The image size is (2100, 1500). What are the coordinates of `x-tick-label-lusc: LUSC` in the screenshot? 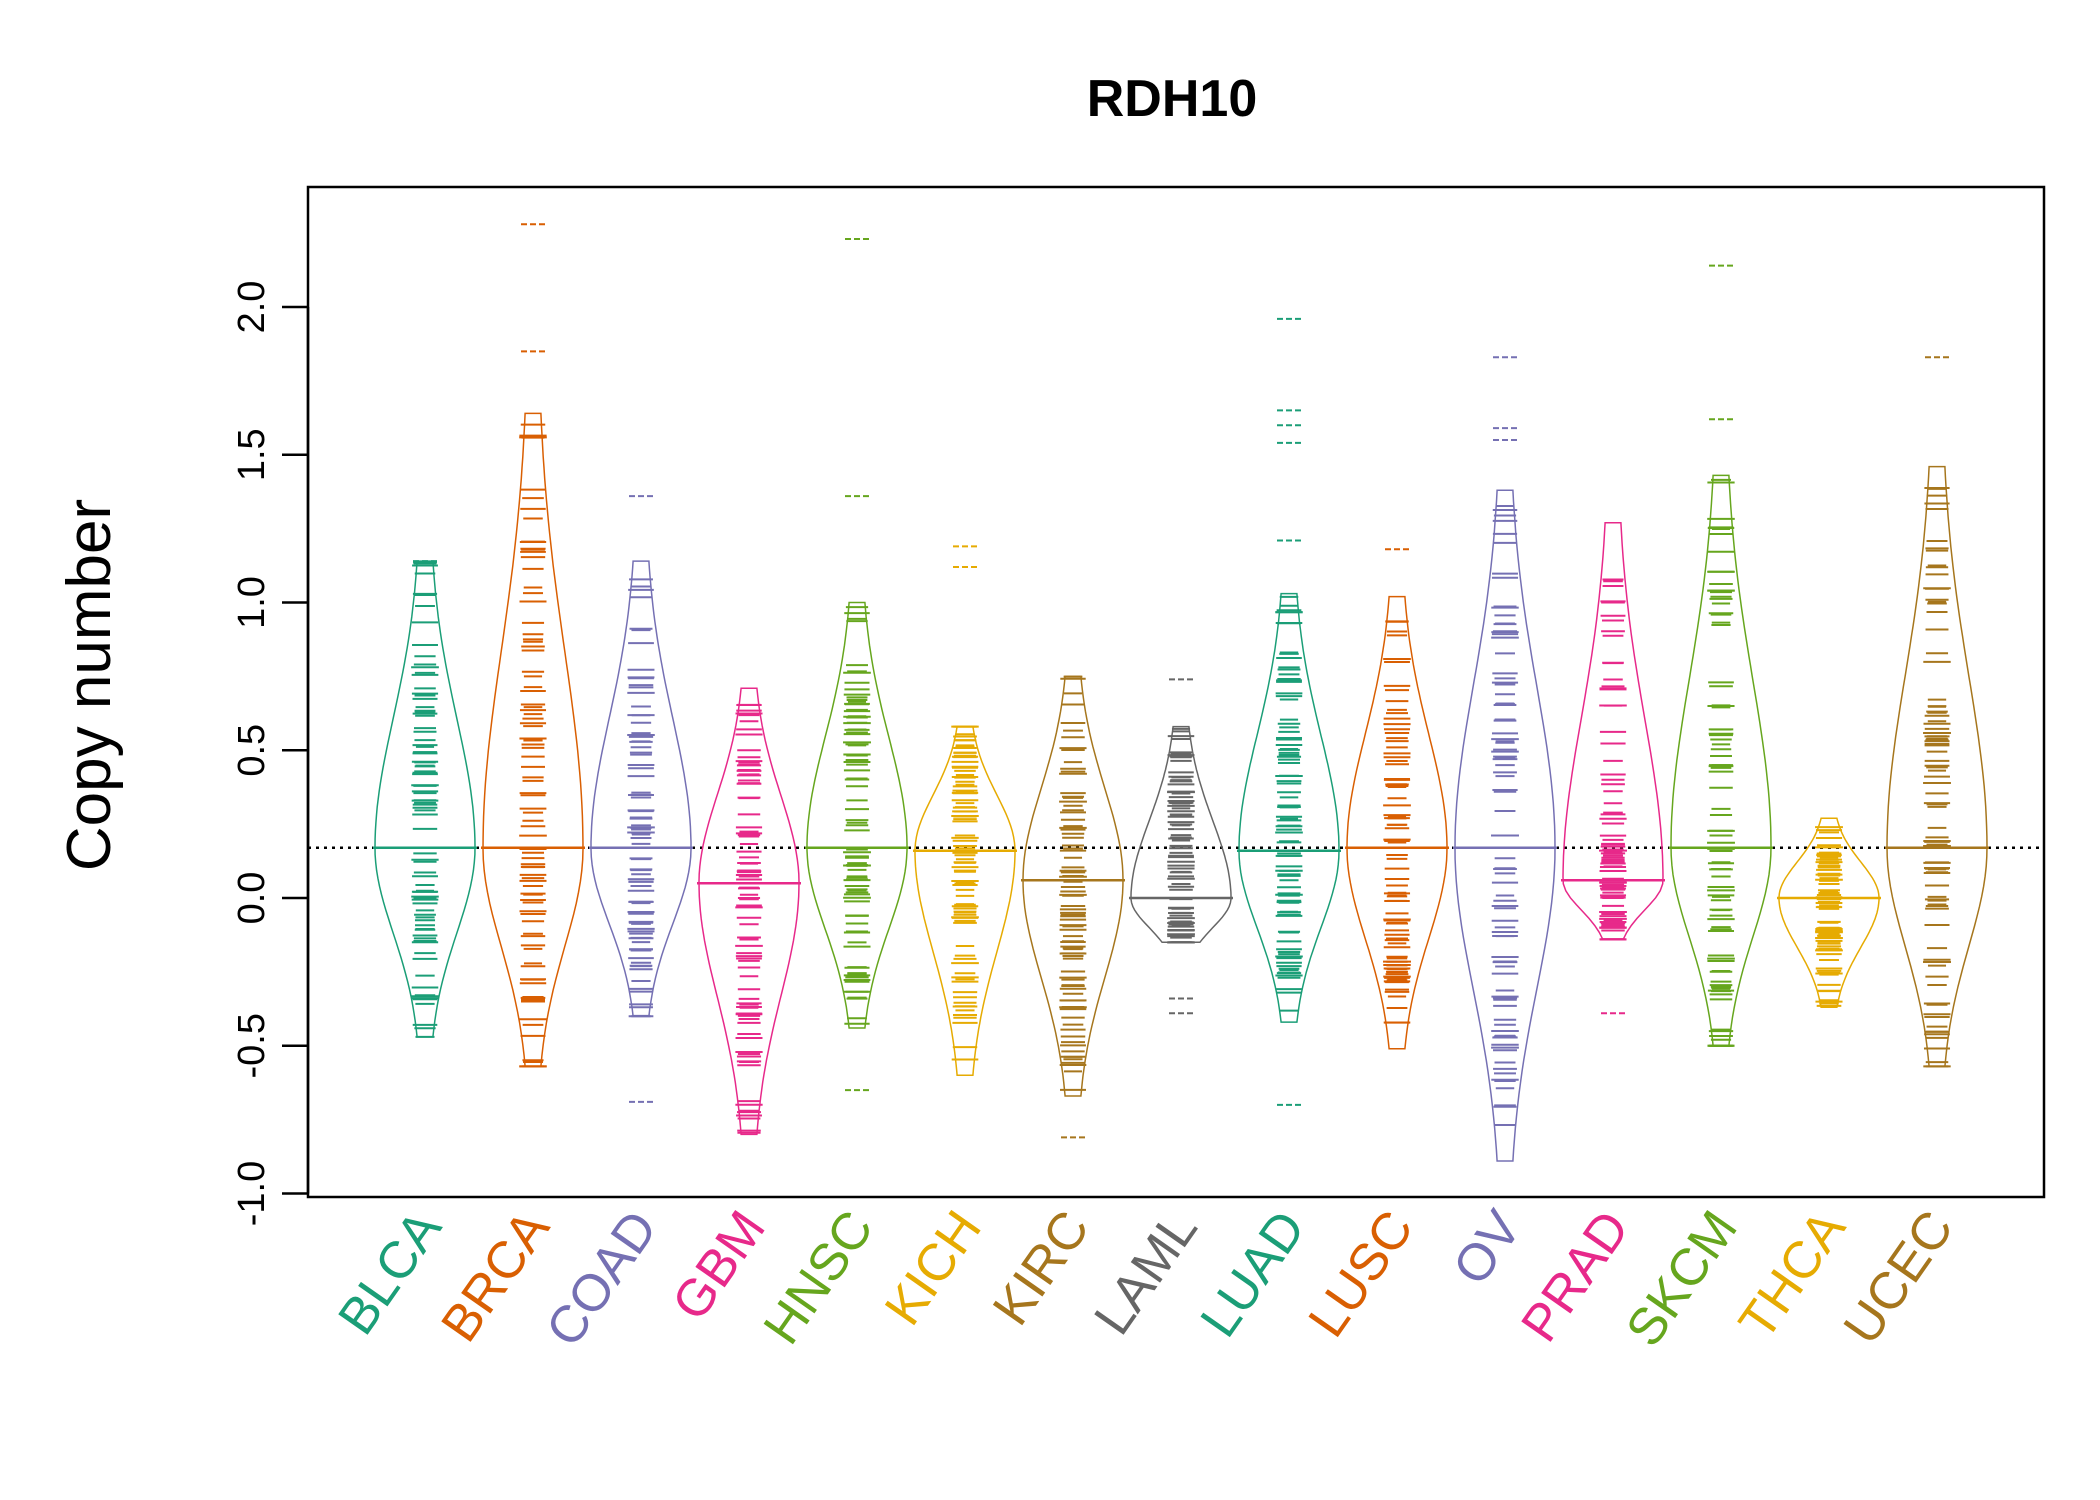 It's located at (1361, 1274).